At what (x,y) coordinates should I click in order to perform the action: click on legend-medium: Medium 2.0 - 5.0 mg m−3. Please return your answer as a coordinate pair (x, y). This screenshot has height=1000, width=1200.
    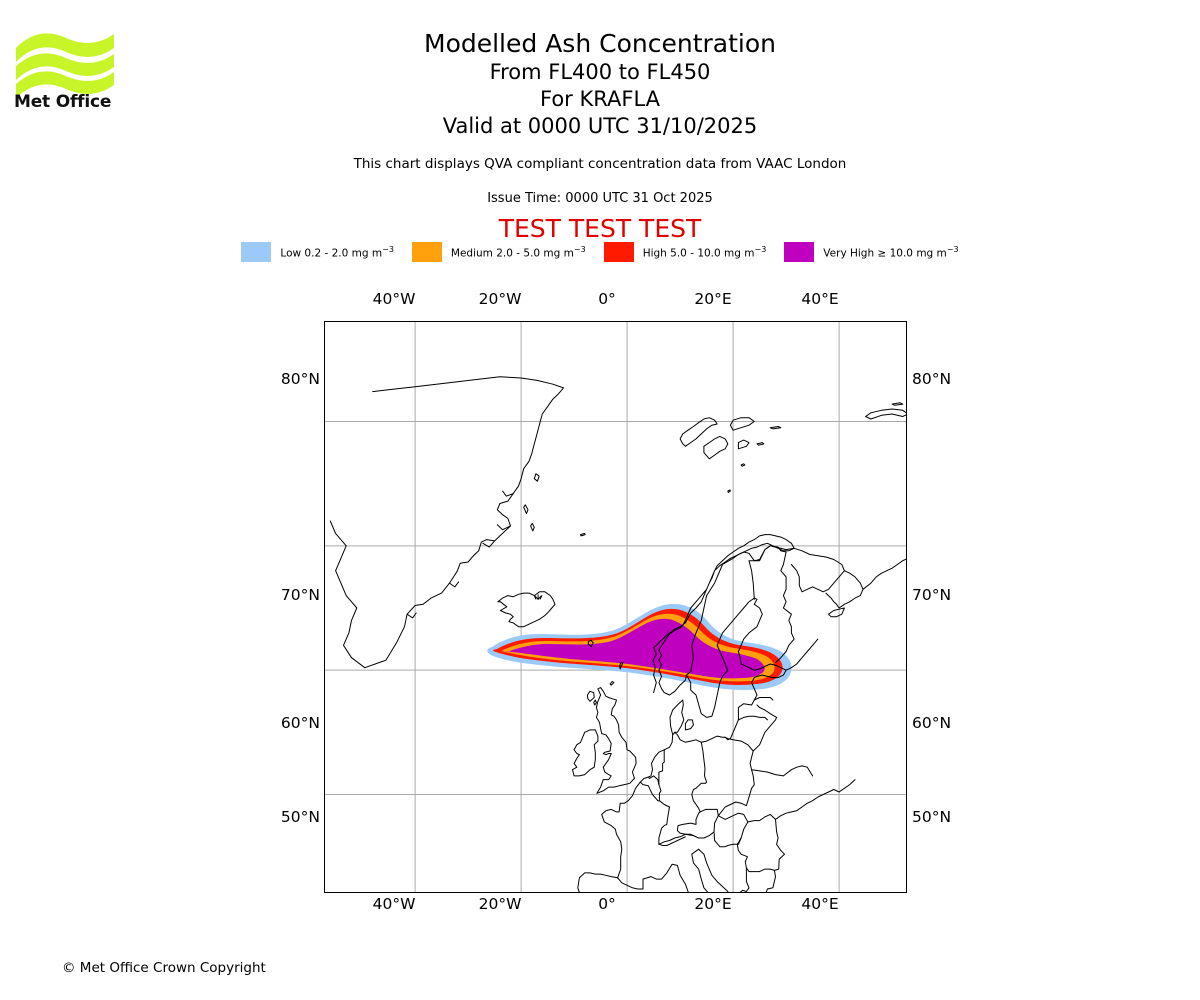
    Looking at the image, I should click on (498, 252).